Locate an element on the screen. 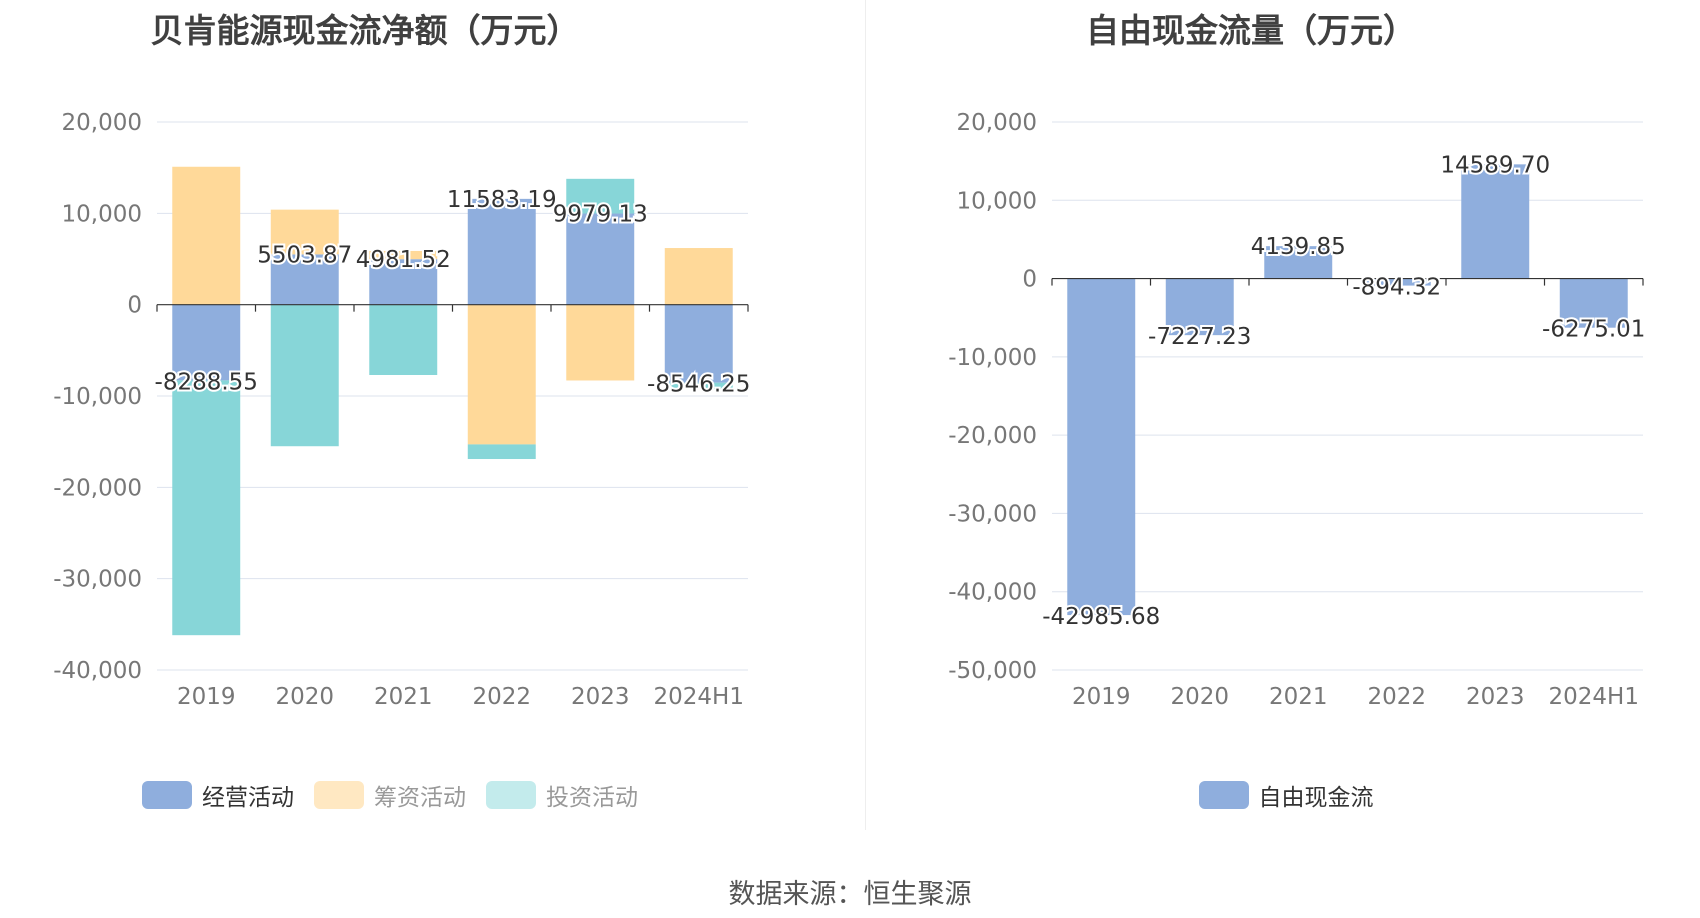  legend: 自由现金流 is located at coordinates (1286, 795).